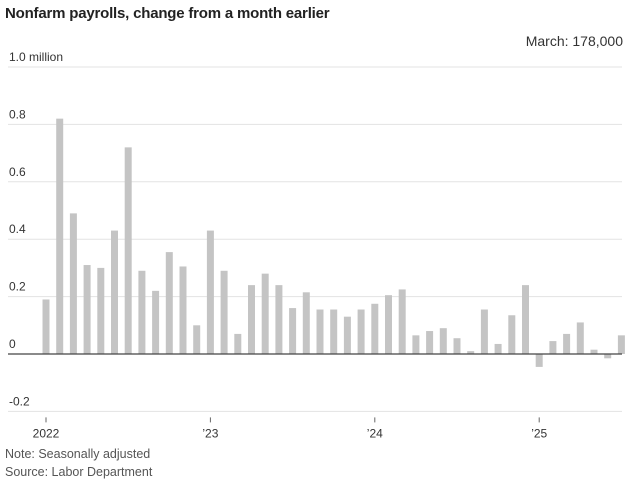 The height and width of the screenshot is (485, 631). I want to click on x-tick-label: 2022, so click(46, 433).